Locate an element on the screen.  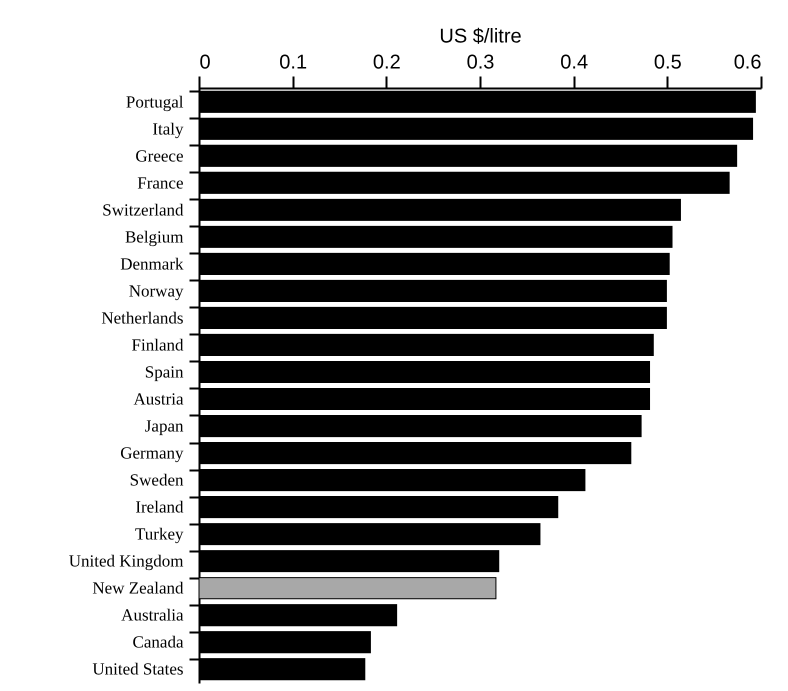
y-tick-label: Italy is located at coordinates (168, 128).